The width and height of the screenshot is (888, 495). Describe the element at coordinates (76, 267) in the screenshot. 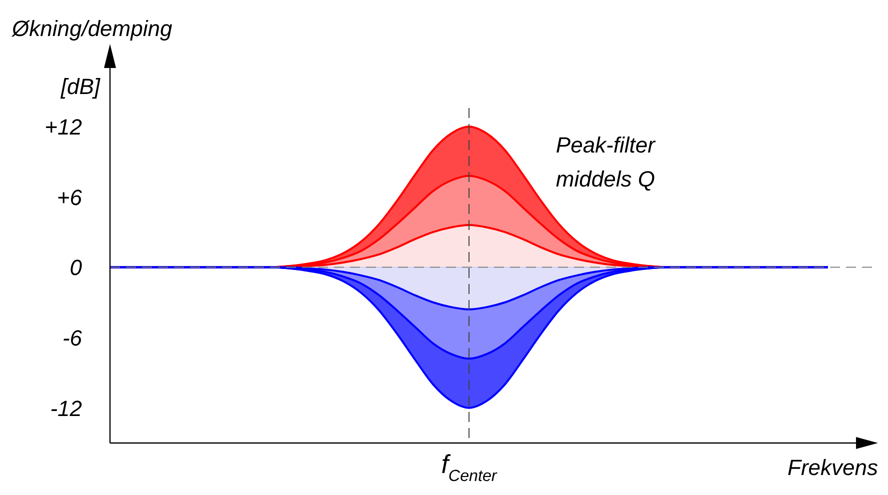

I see `y-tick-label: 0` at that location.